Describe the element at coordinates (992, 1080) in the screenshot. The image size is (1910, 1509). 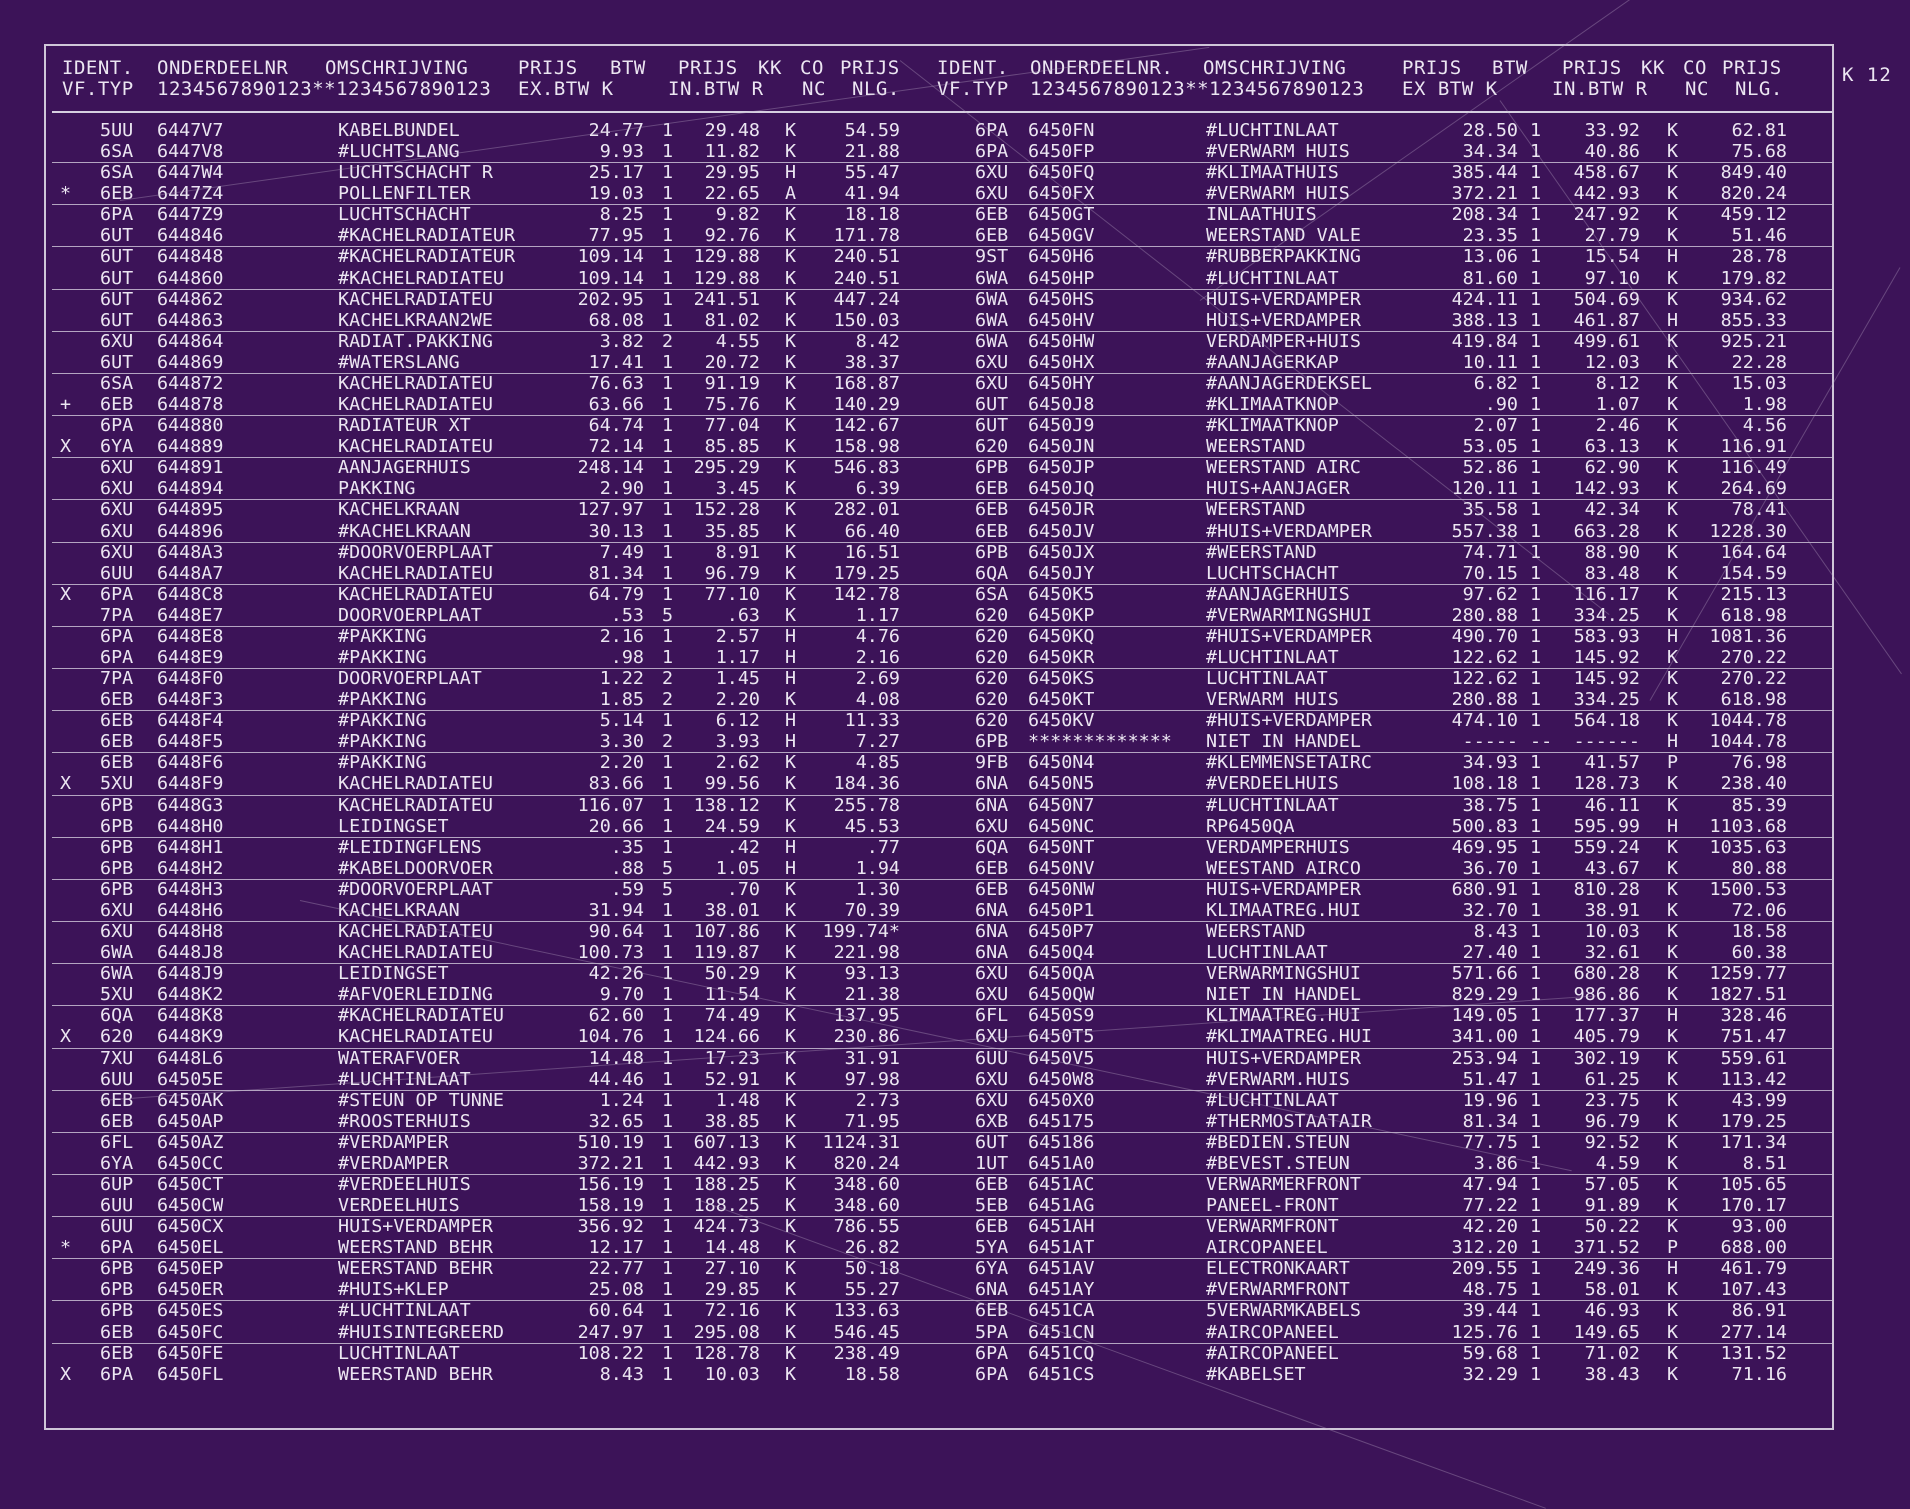
I see `right-row-ident: 6XU` at that location.